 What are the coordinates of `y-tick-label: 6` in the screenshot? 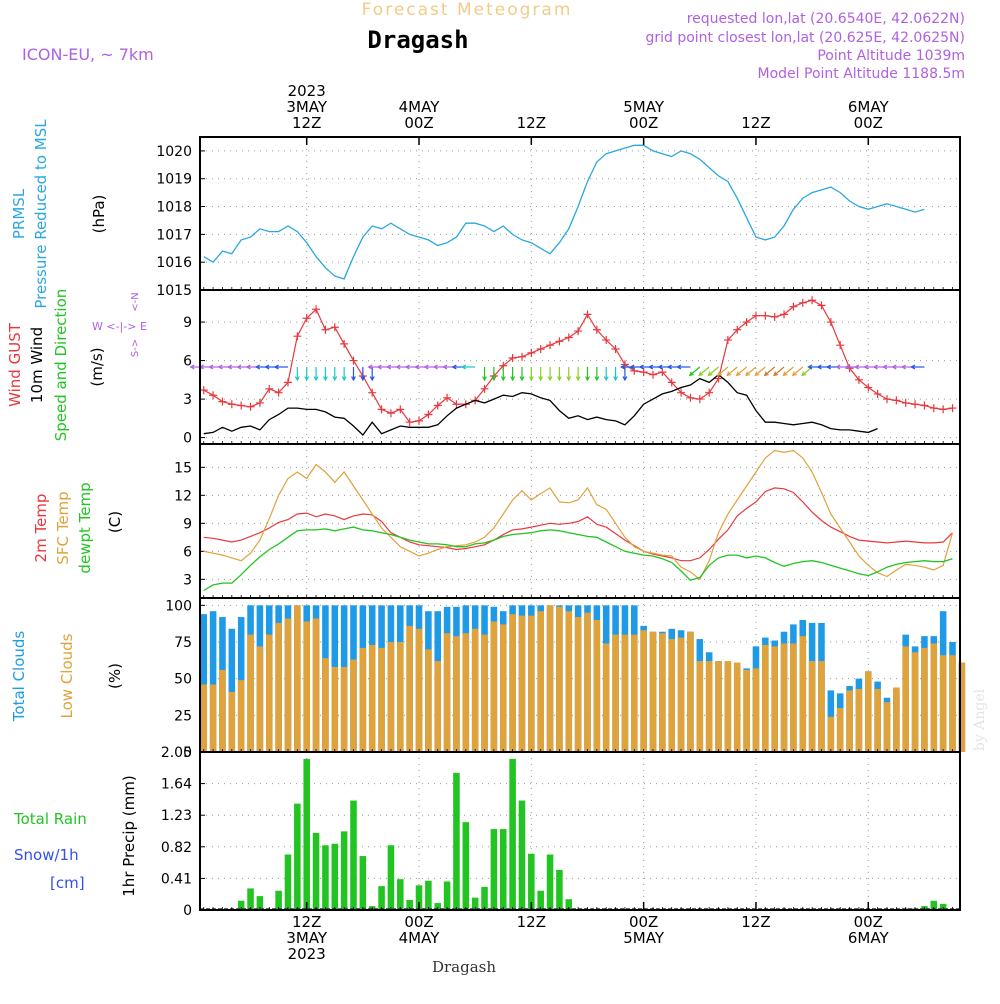 It's located at (187, 362).